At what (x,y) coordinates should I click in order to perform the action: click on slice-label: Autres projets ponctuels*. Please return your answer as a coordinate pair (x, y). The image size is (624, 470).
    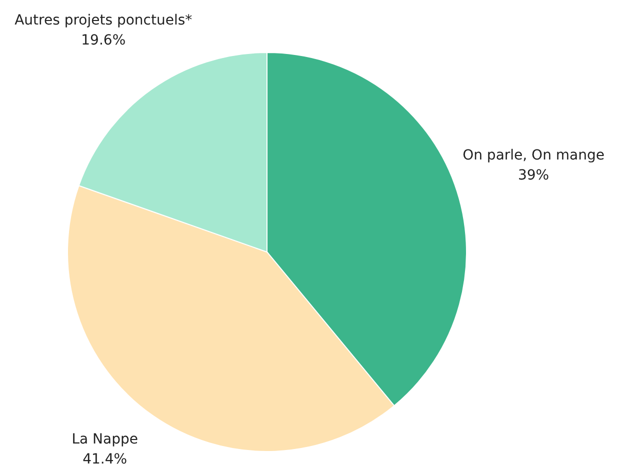
    Looking at the image, I should click on (103, 20).